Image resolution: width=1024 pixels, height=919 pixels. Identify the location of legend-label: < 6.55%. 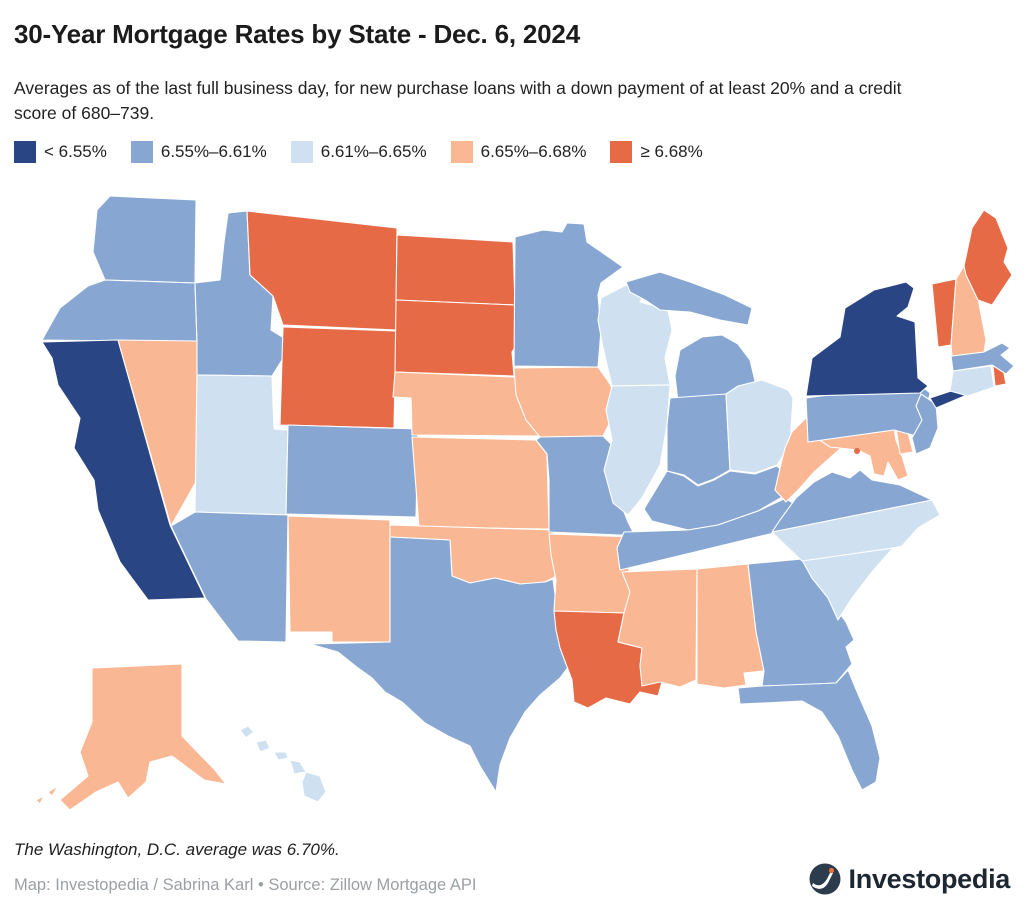
(75, 151).